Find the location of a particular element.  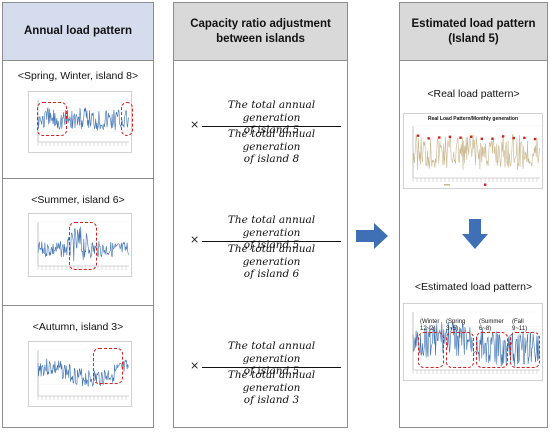

real-load-chart: Real Load Pattern/Monthly generation is located at coordinates (473, 151).